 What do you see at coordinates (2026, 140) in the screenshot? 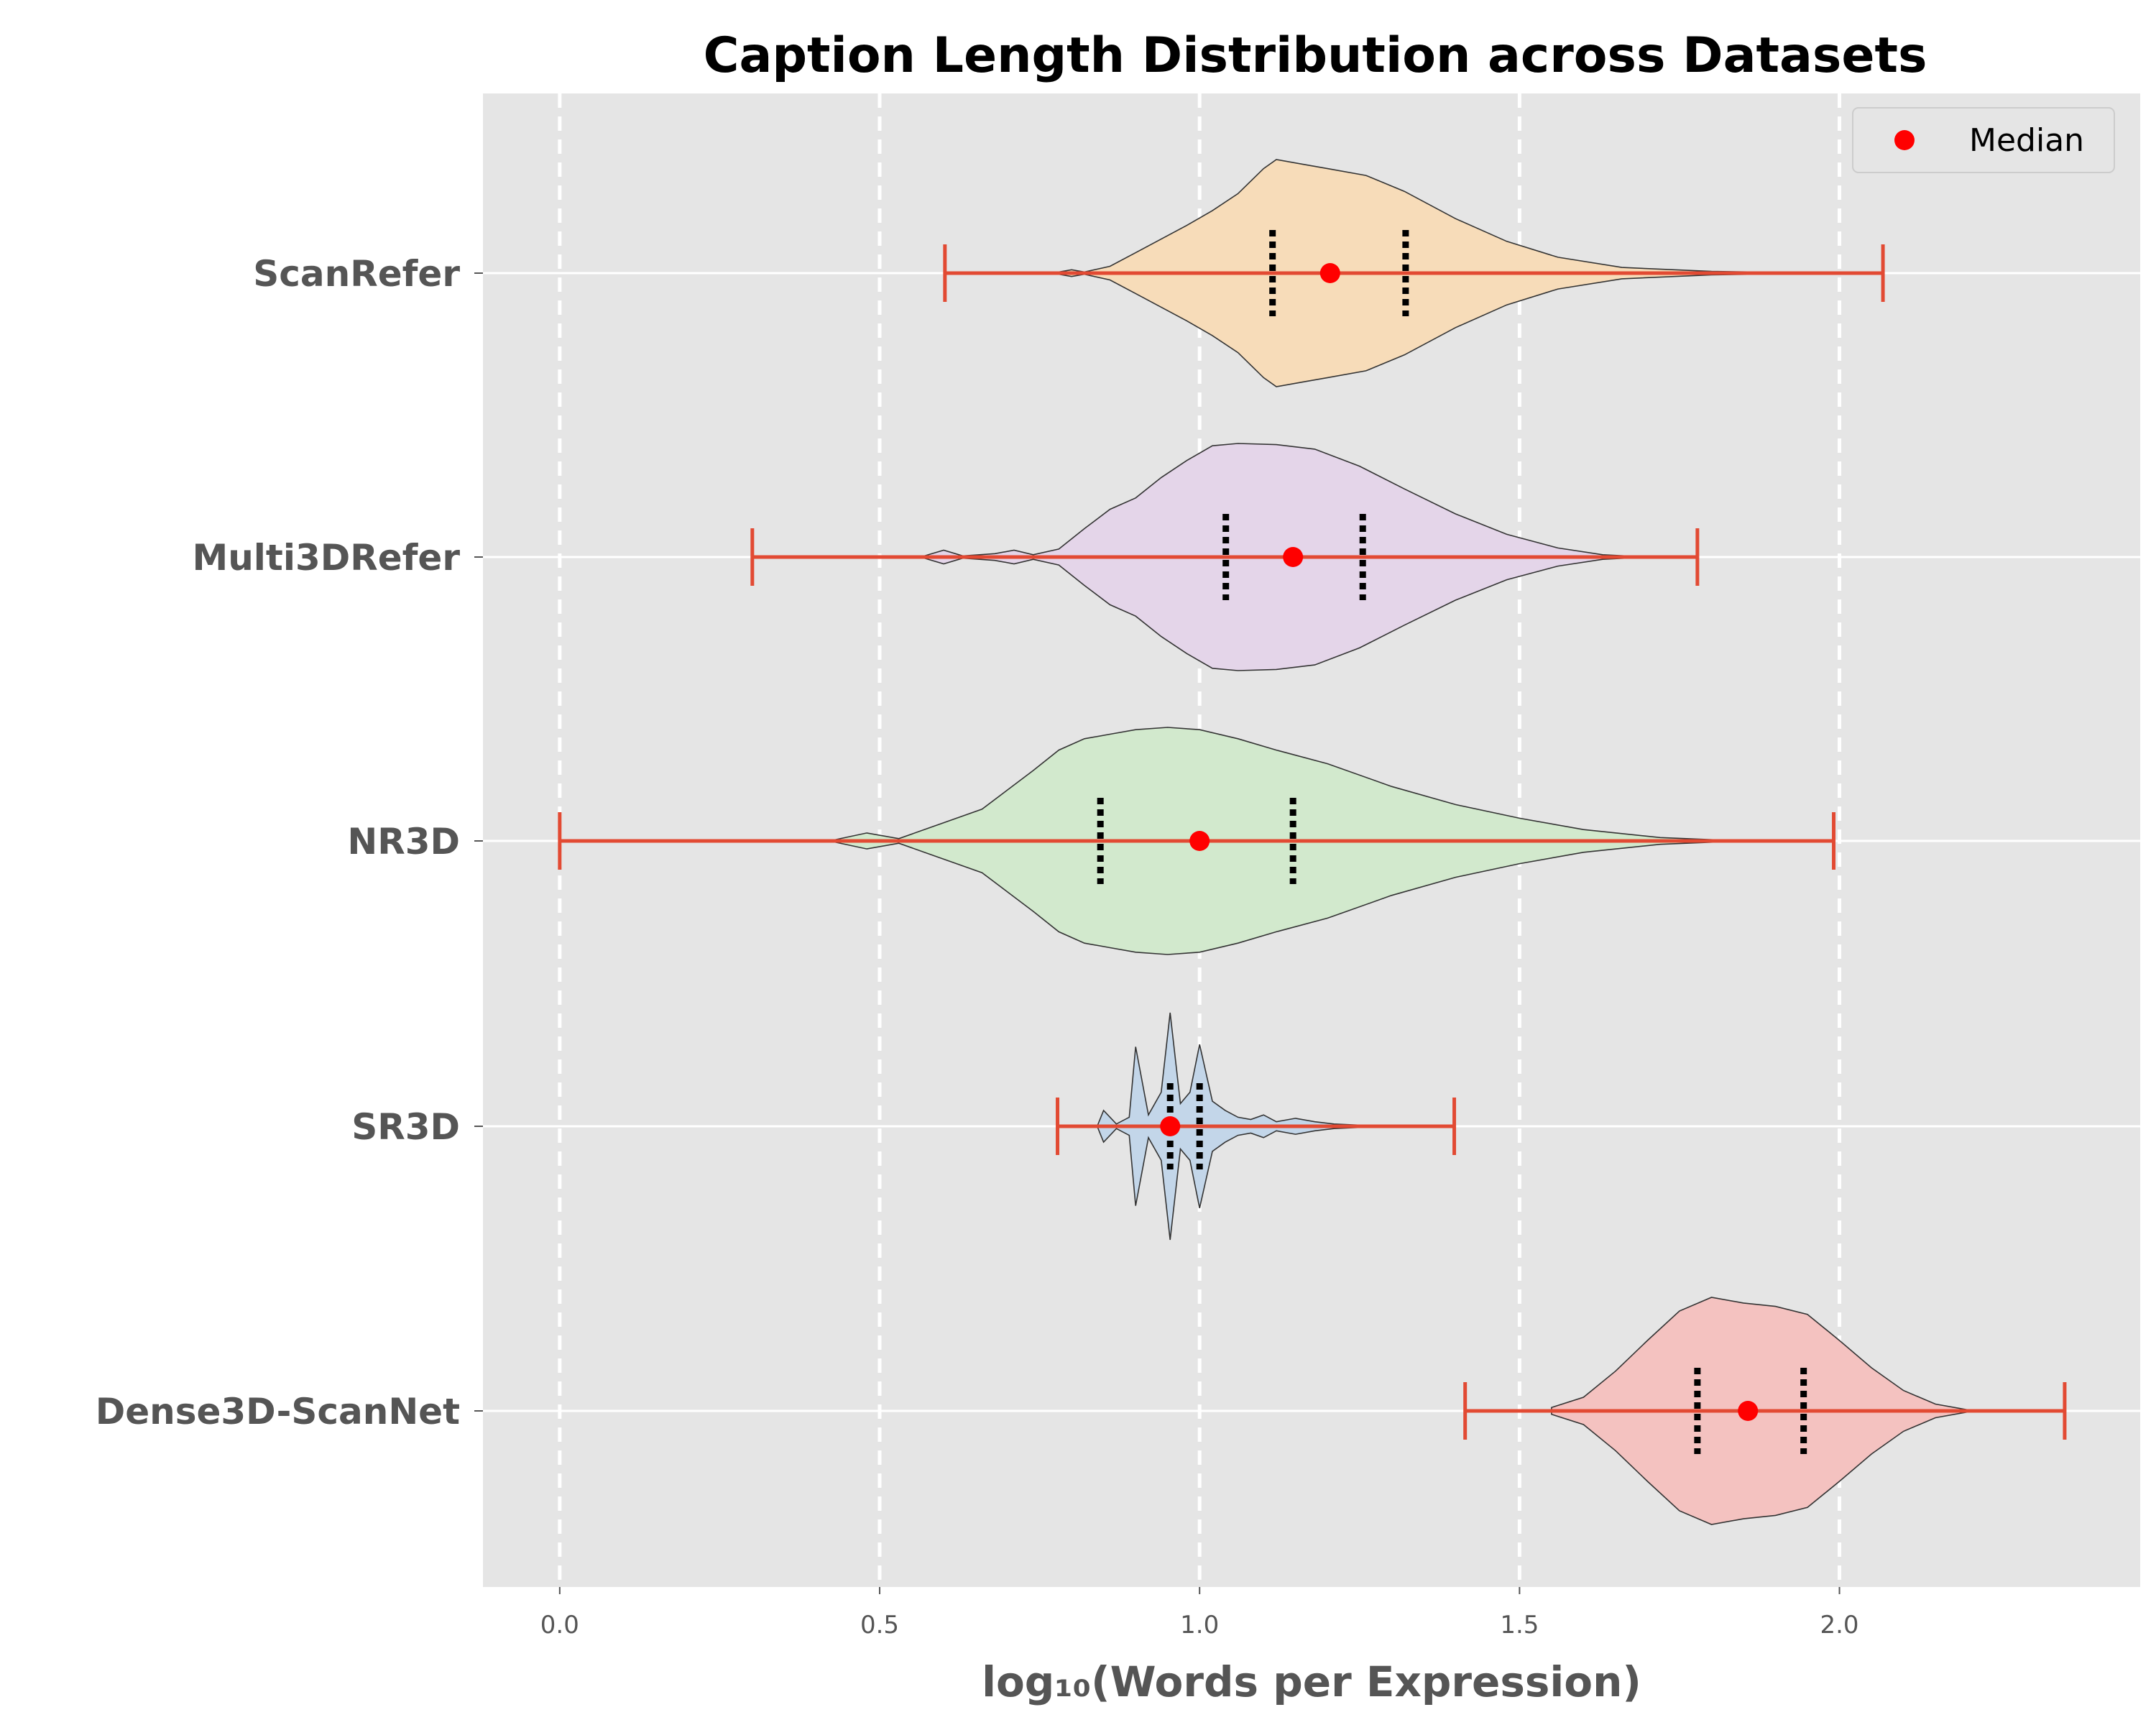
I see `legend-entry-median: Median` at bounding box center [2026, 140].